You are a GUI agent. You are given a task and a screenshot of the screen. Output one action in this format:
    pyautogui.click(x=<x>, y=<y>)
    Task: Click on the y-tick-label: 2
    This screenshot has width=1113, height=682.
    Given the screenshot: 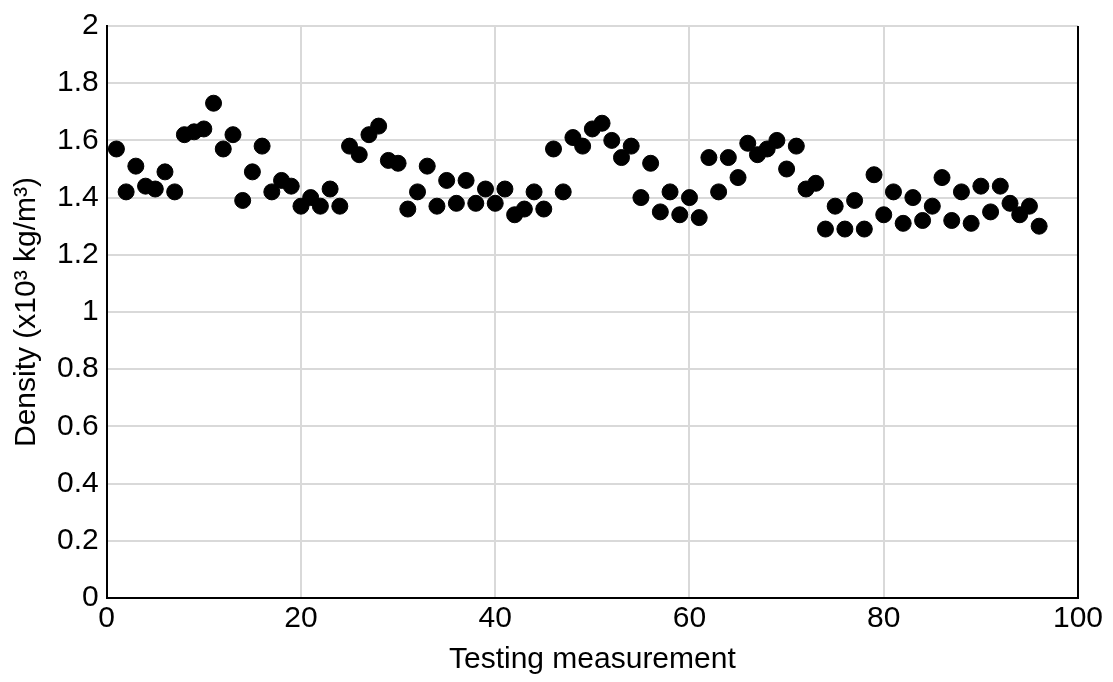 What is the action you would take?
    pyautogui.click(x=90, y=24)
    